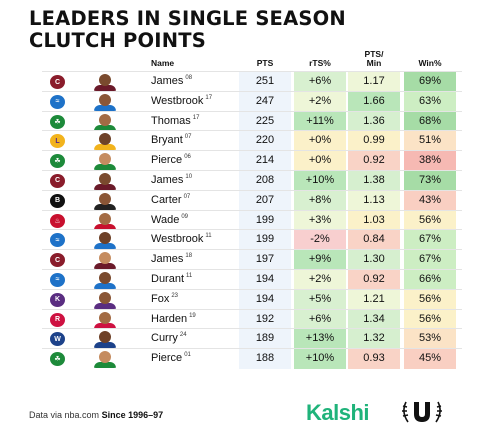 The image size is (500, 440). What do you see at coordinates (320, 200) in the screenshot?
I see `rts-cell: +8%` at bounding box center [320, 200].